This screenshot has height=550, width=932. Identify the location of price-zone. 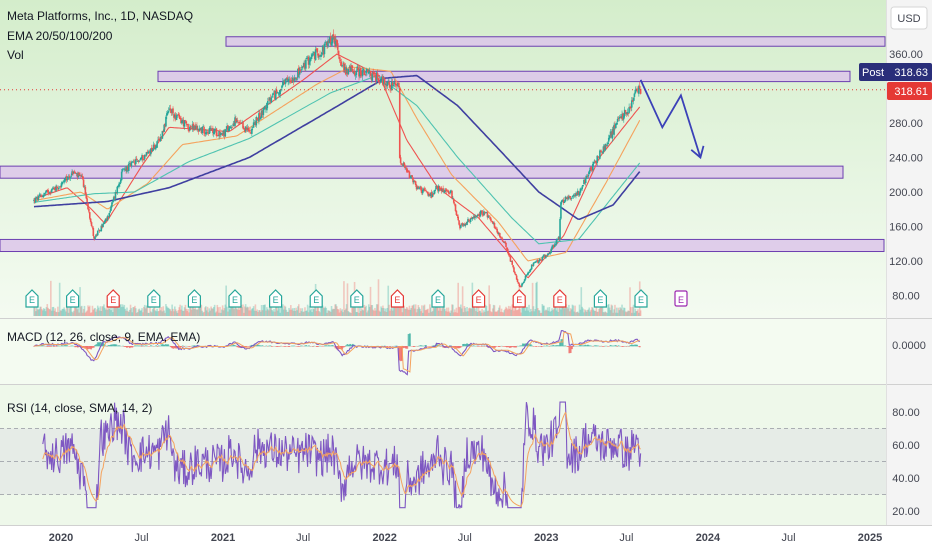
(422, 172).